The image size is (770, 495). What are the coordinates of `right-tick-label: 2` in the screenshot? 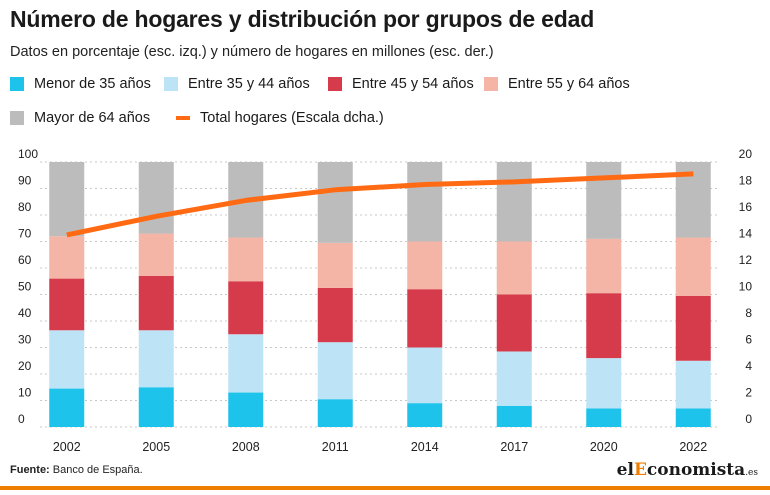 It's located at (748, 393).